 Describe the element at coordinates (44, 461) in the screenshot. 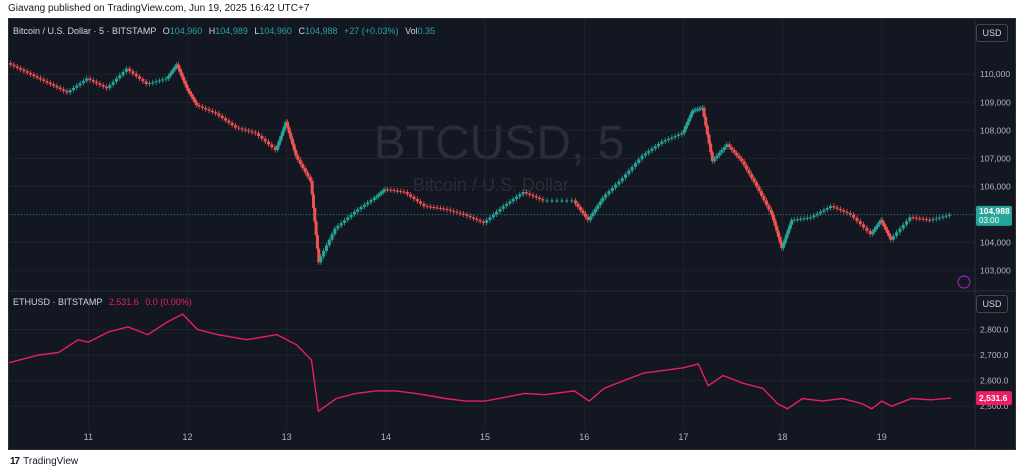

I see `footer: 17 TradingView` at that location.